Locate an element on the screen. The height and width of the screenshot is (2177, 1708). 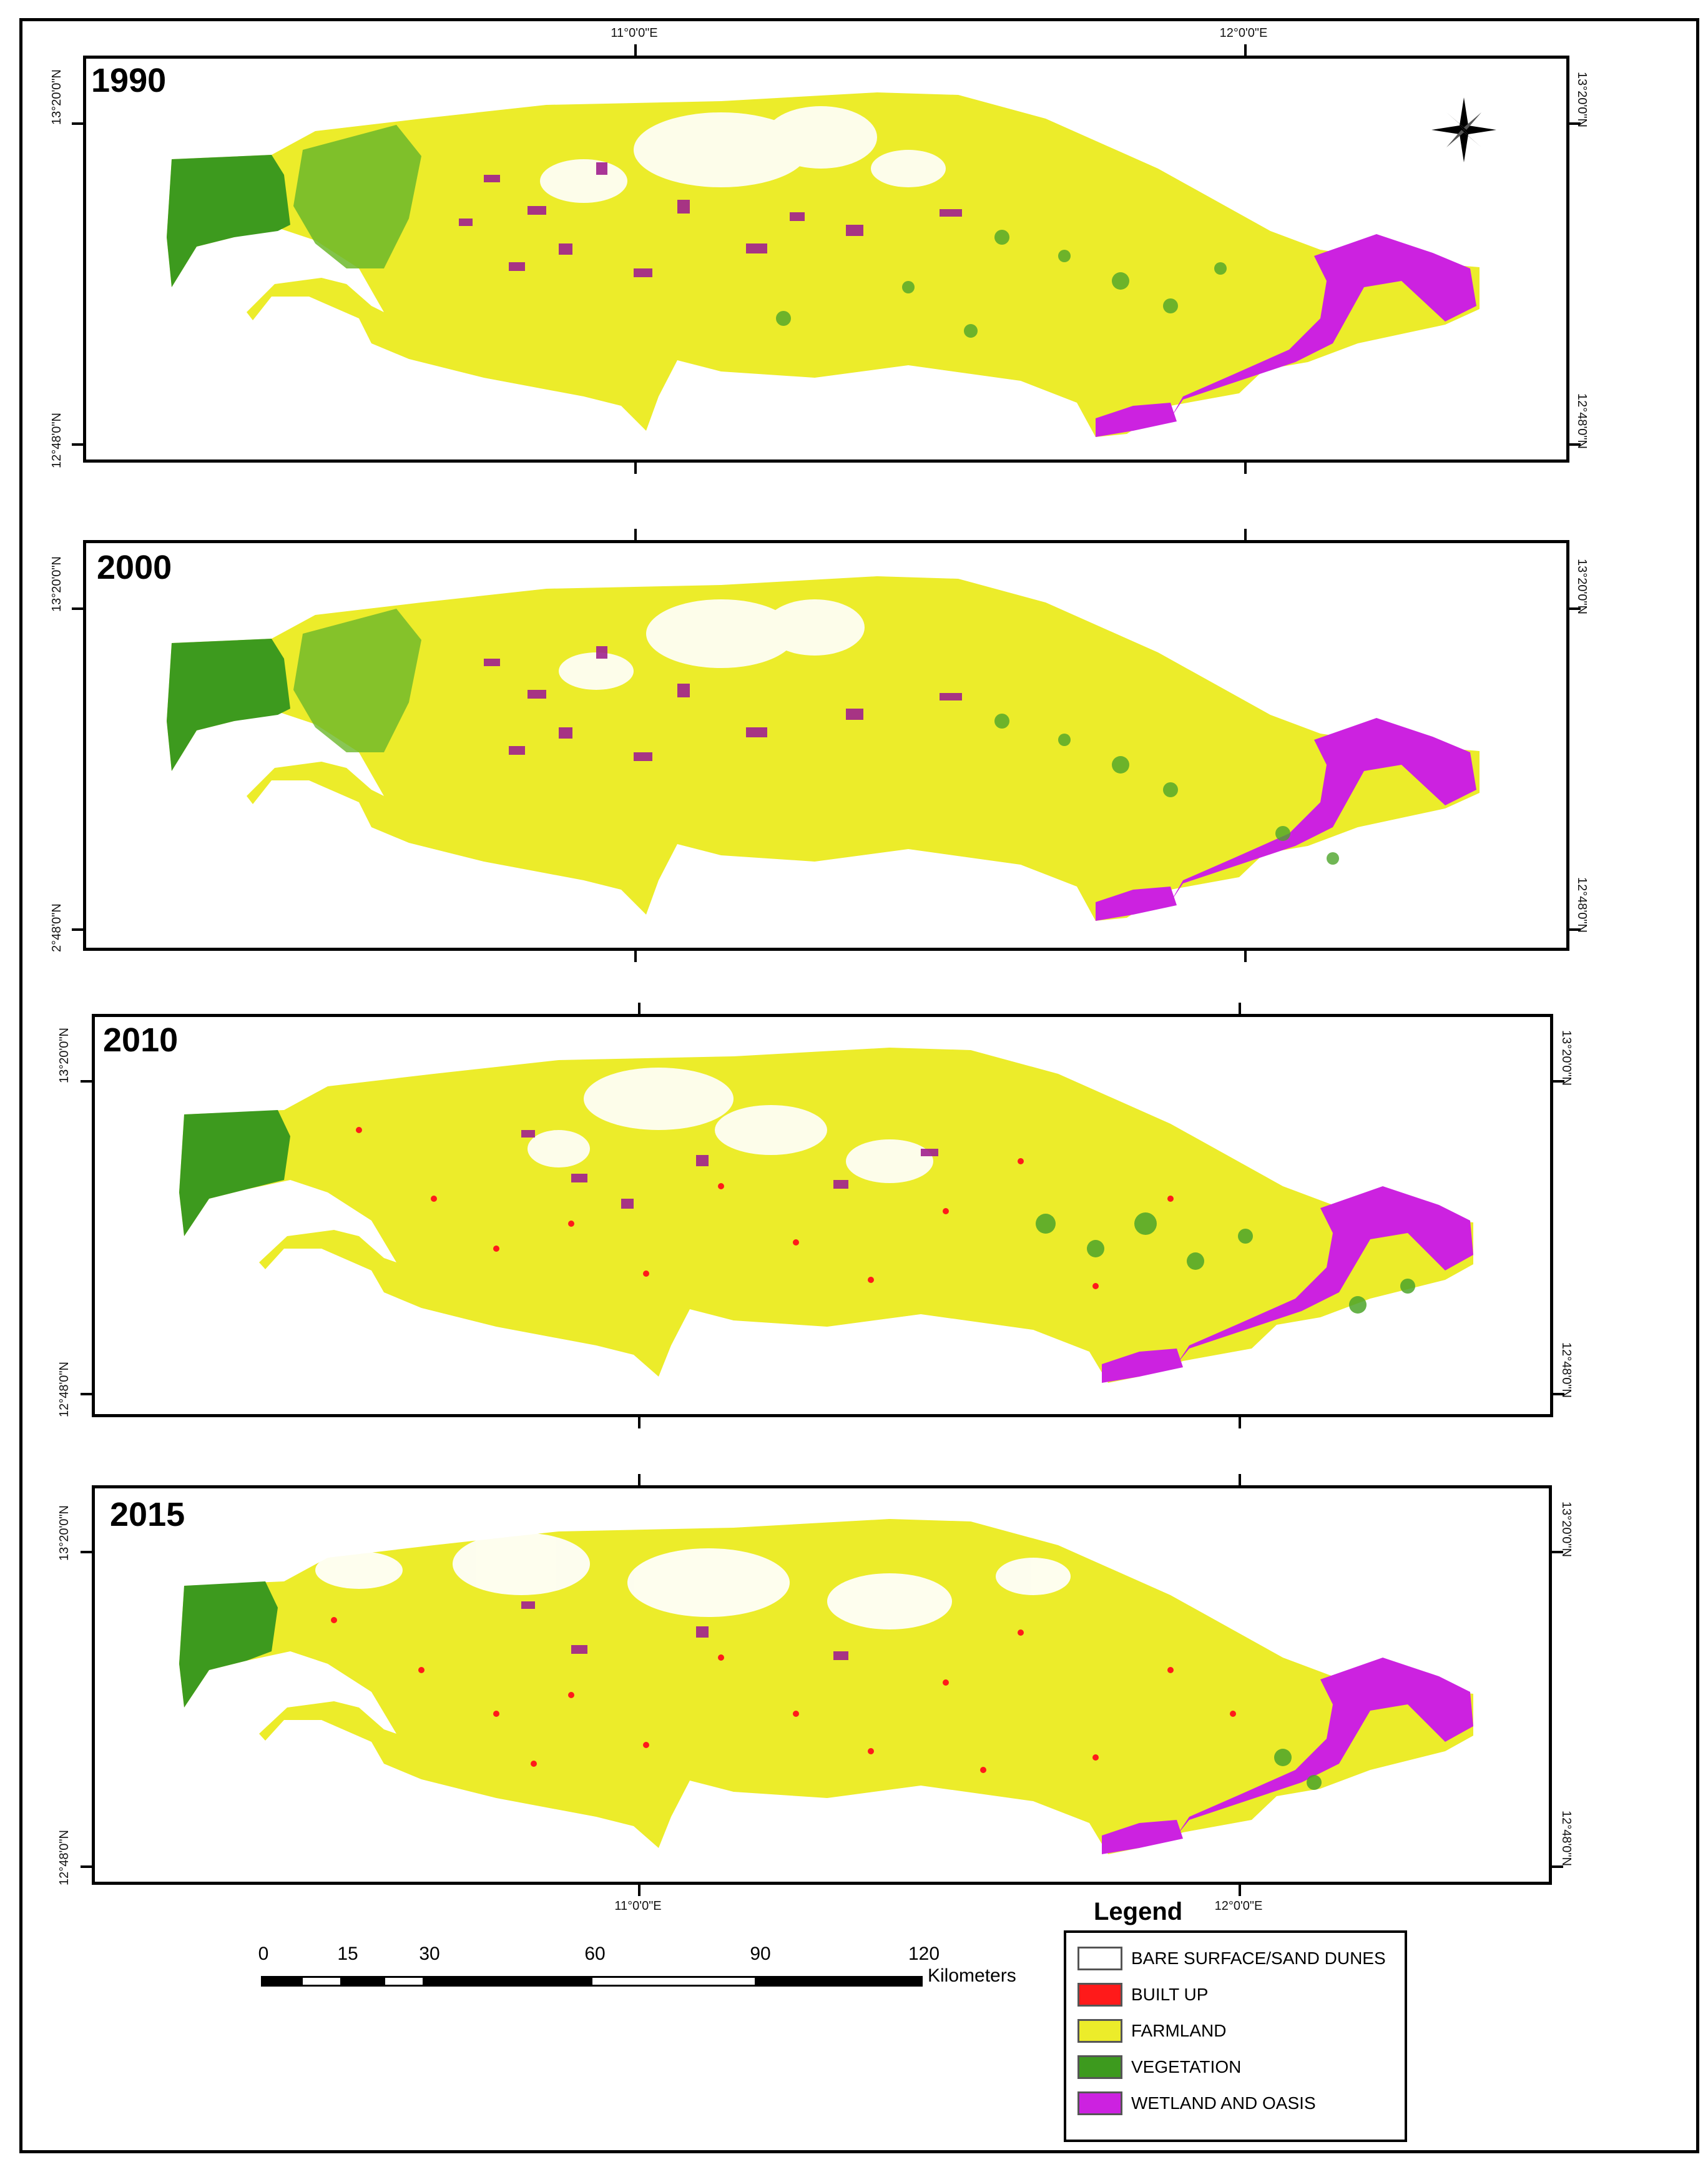
landcover-map-2010 is located at coordinates (826, 1215).